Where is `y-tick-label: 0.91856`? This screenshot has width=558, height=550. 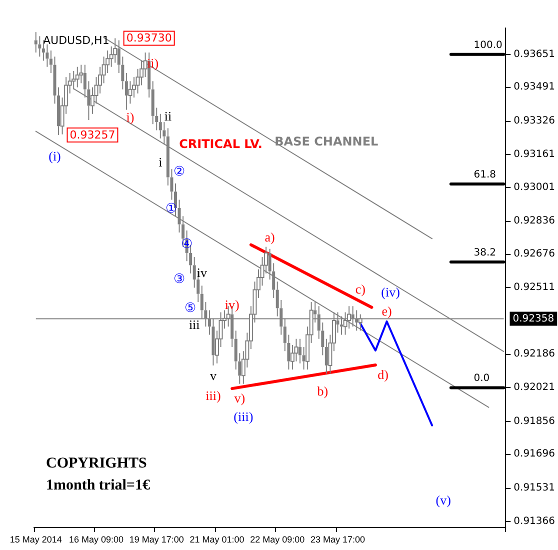 y-tick-label: 0.91856 is located at coordinates (535, 421).